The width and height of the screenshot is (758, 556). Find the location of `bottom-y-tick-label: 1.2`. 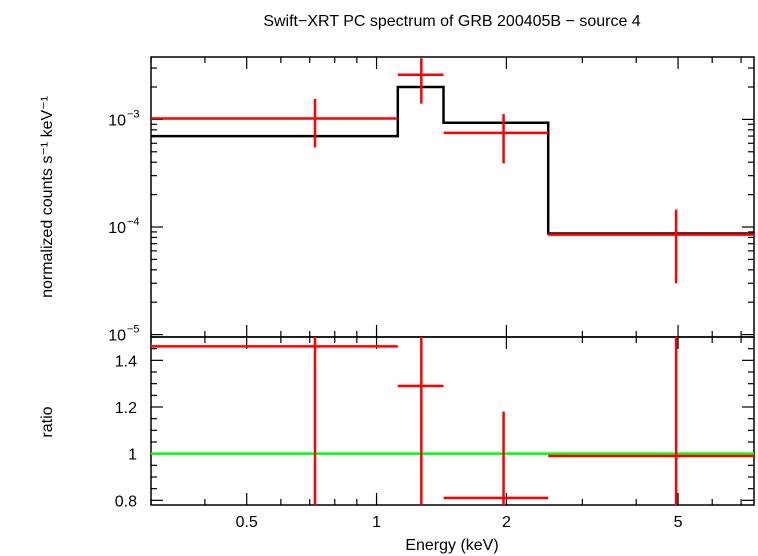

bottom-y-tick-label: 1.2 is located at coordinates (126, 408).